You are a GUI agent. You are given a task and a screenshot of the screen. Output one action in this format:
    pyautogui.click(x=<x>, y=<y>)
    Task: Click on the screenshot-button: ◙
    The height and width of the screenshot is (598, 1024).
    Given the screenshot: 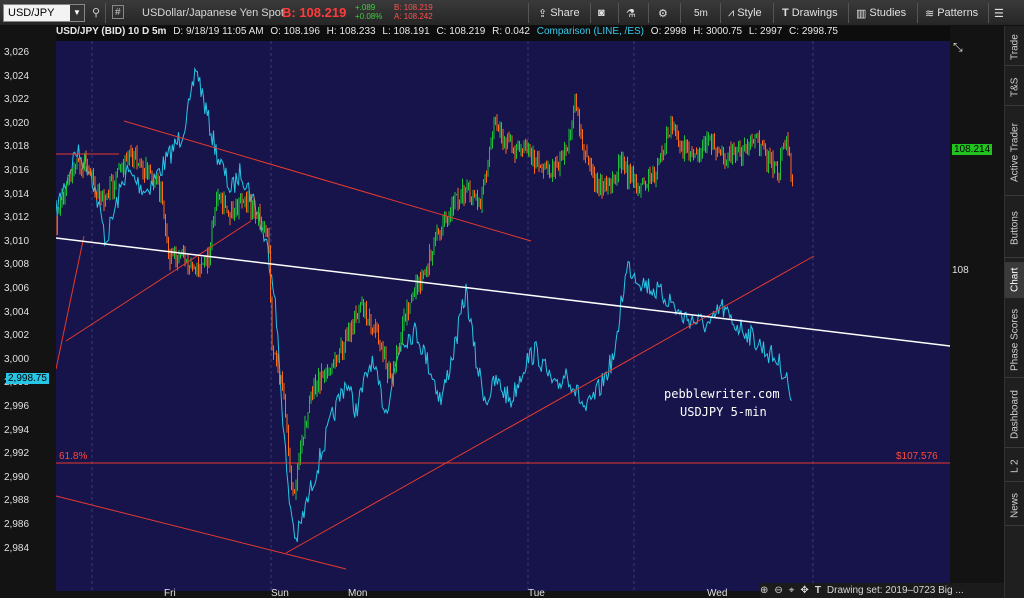 What is the action you would take?
    pyautogui.click(x=601, y=13)
    